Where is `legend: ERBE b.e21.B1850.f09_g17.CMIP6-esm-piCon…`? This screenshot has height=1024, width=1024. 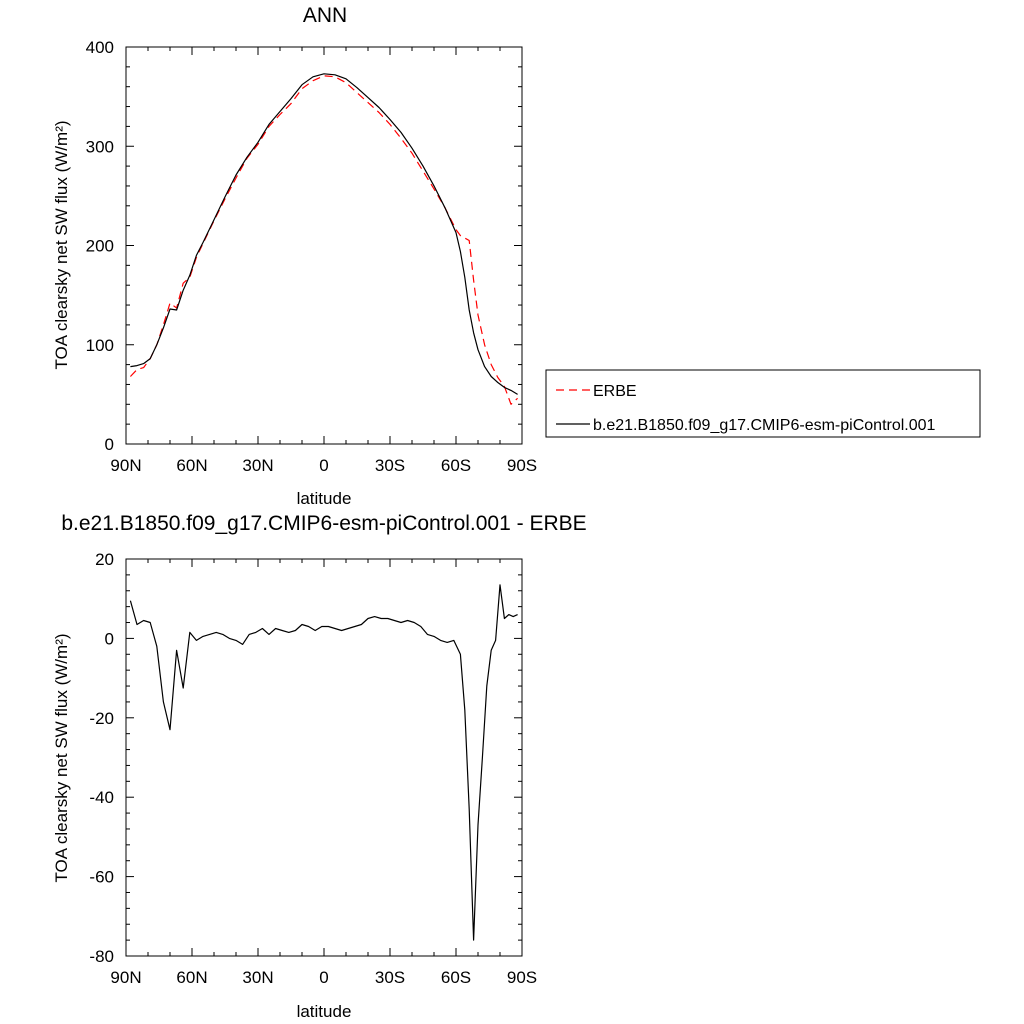 legend: ERBE b.e21.B1850.f09_g17.CMIP6-esm-piCon… is located at coordinates (763, 403).